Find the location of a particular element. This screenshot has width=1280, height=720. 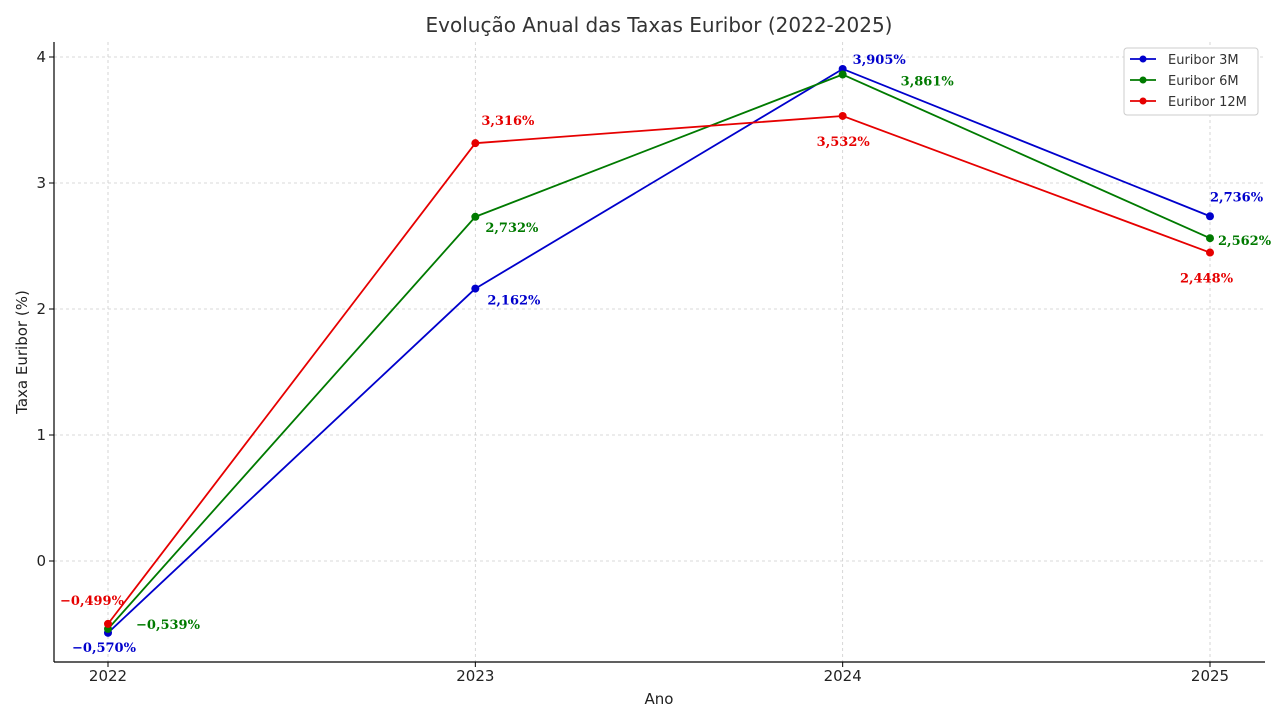

data-label-euribor-6m: −0,539% is located at coordinates (168, 625).